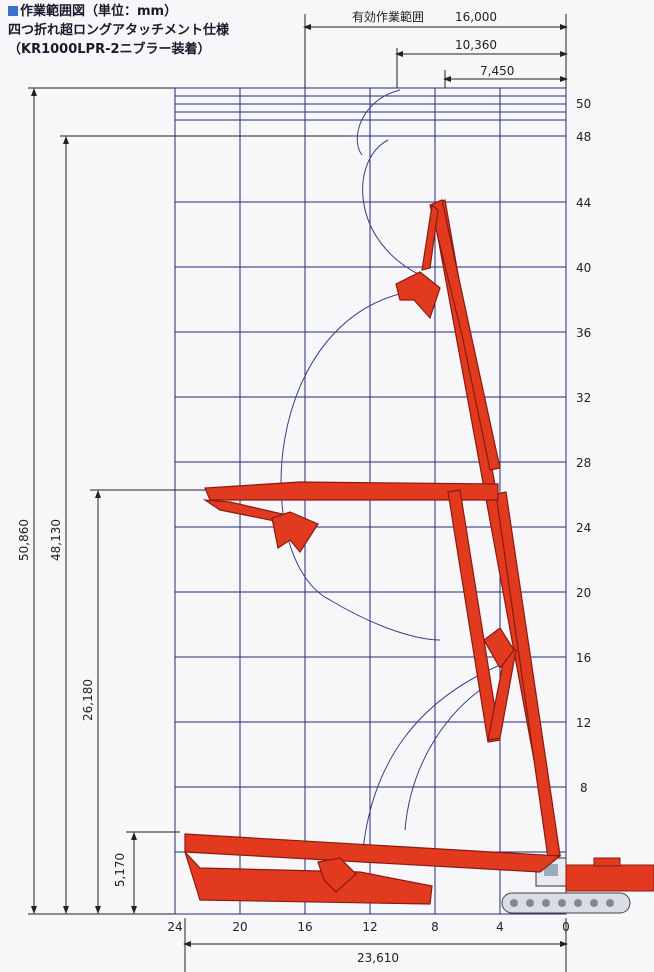 The width and height of the screenshot is (654, 972). I want to click on y-tick-label: 20, so click(583, 593).